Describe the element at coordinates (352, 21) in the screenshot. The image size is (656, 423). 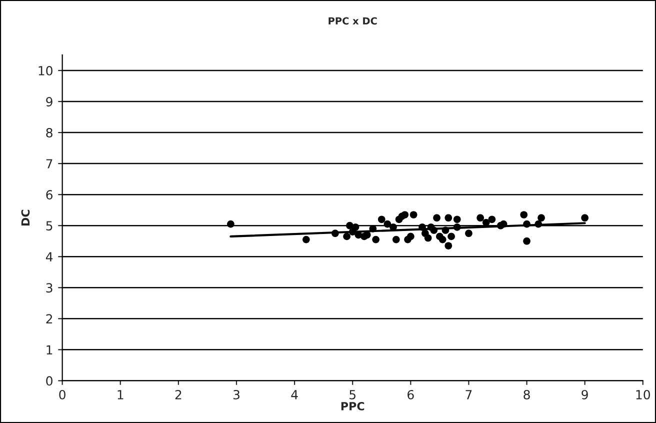
I see `chart-title: PPC x DC` at that location.